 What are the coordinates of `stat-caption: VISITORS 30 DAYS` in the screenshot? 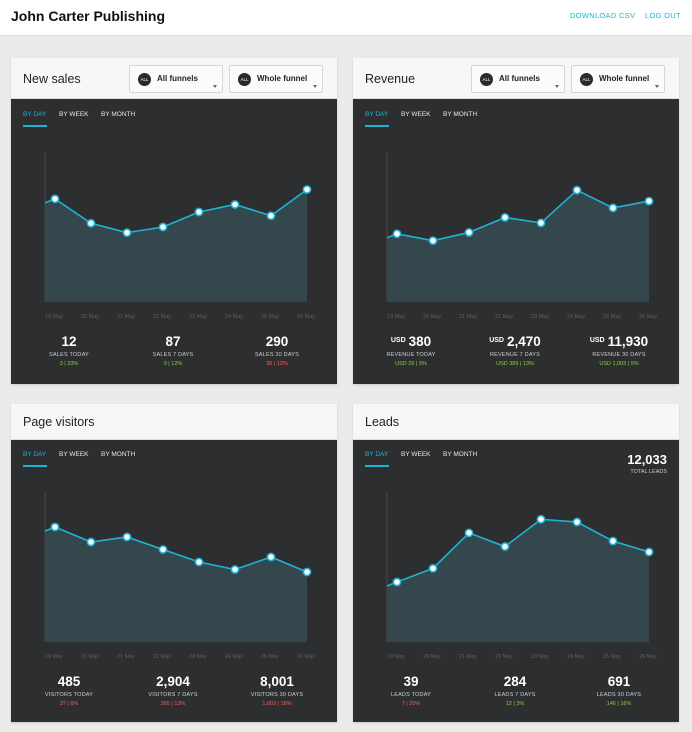 It's located at (277, 695).